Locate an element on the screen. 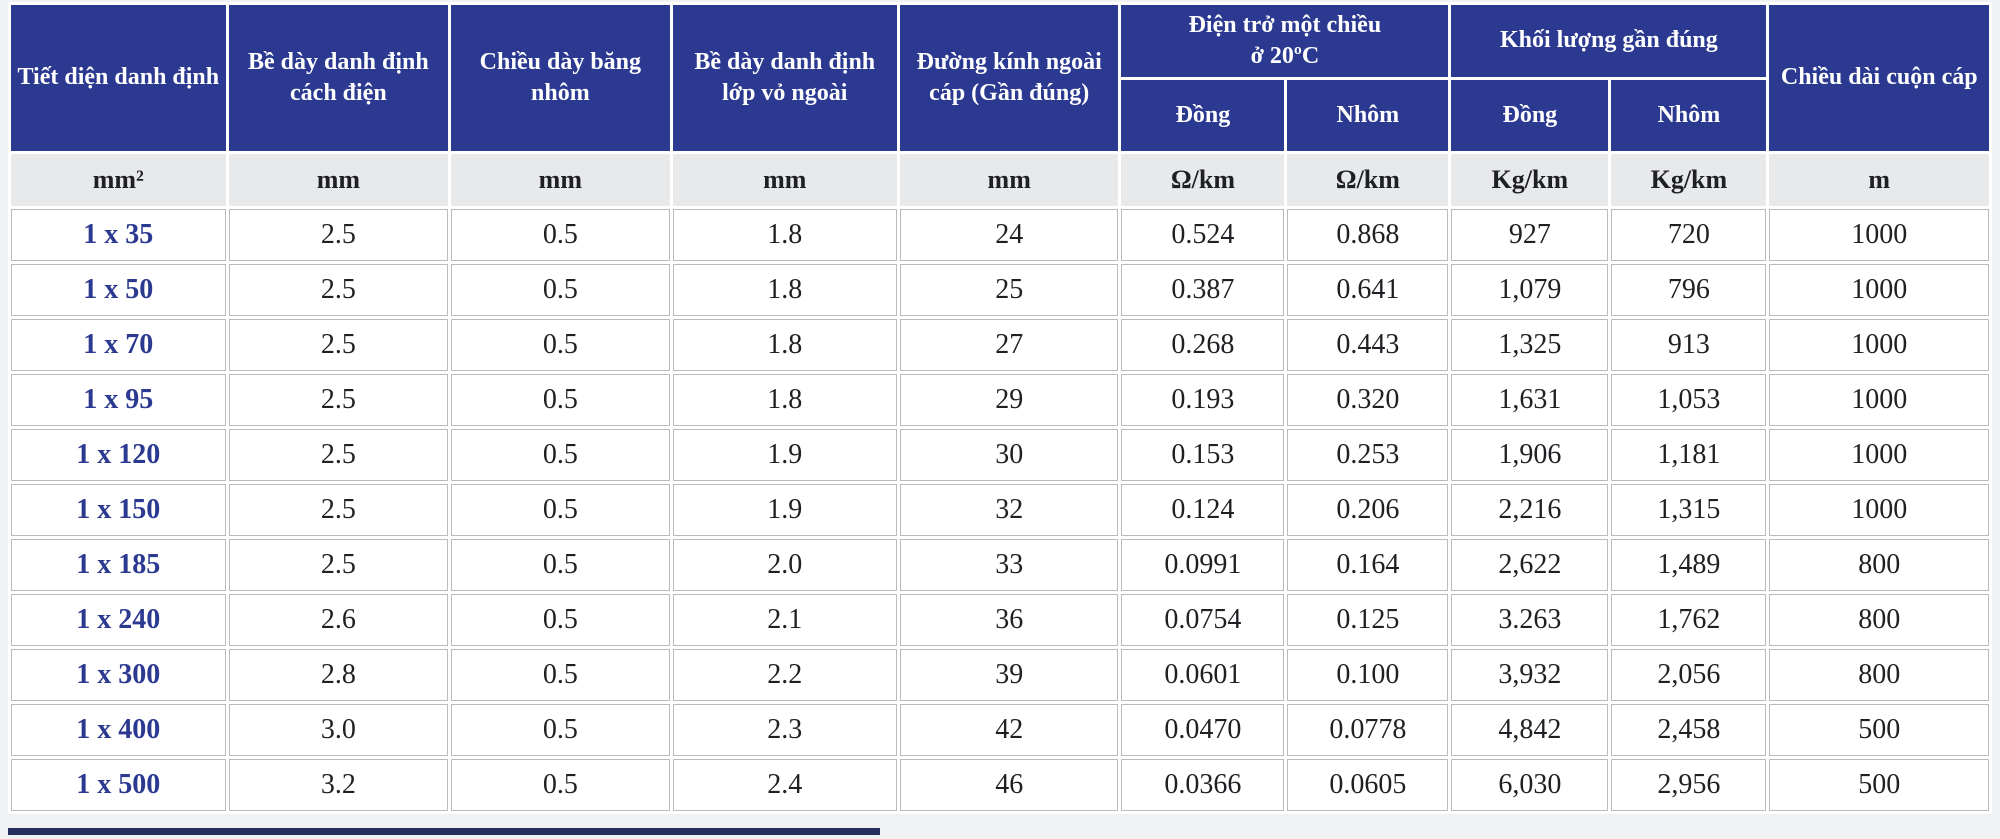 The image size is (2000, 839). row-label-size: 1 x 300 is located at coordinates (118, 675).